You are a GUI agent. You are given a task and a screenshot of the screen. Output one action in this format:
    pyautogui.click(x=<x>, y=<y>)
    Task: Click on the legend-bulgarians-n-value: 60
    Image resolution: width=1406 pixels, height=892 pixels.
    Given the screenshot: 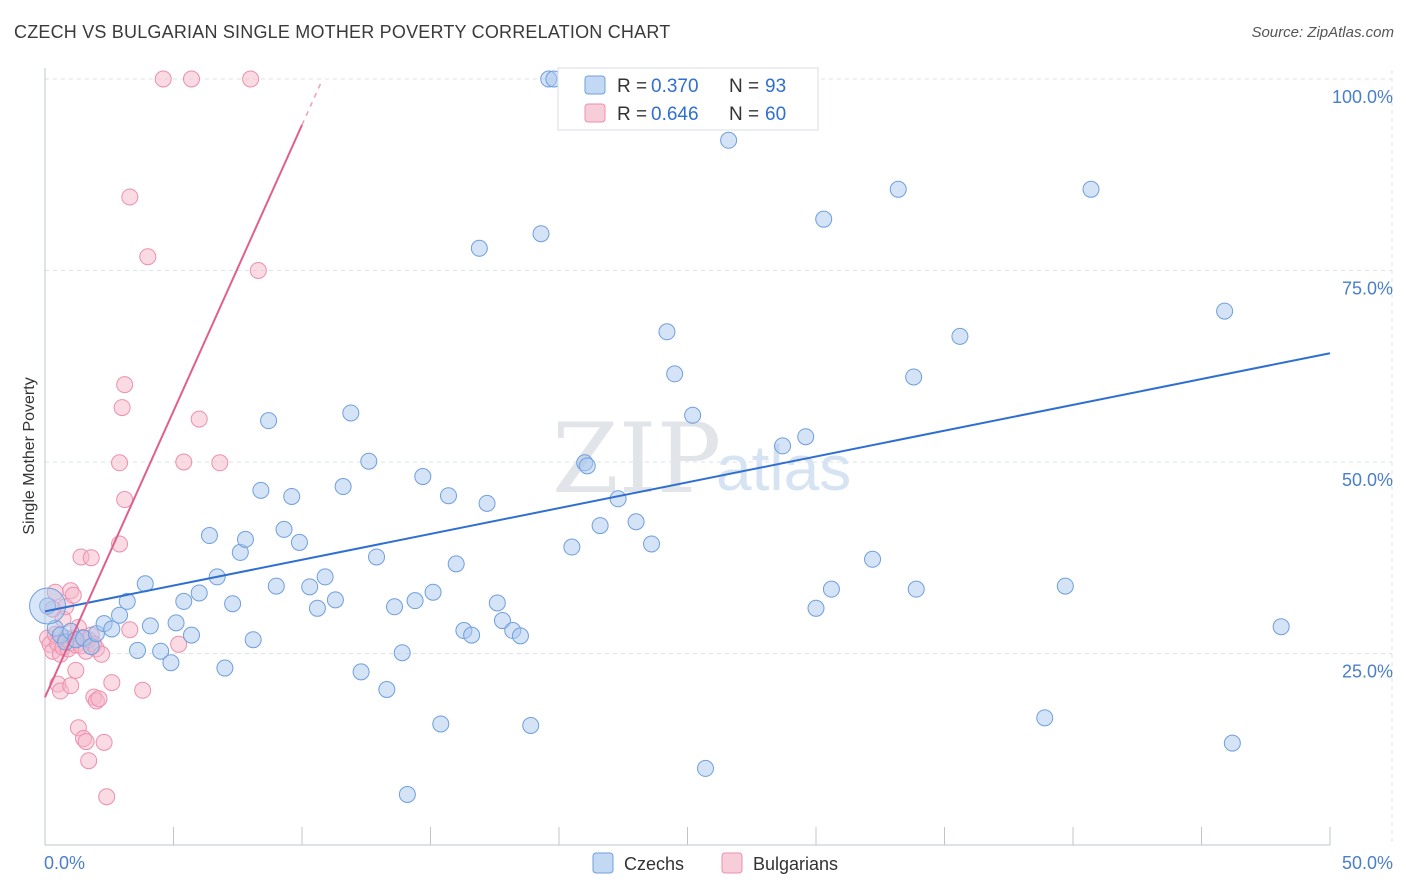 What is the action you would take?
    pyautogui.click(x=775, y=114)
    